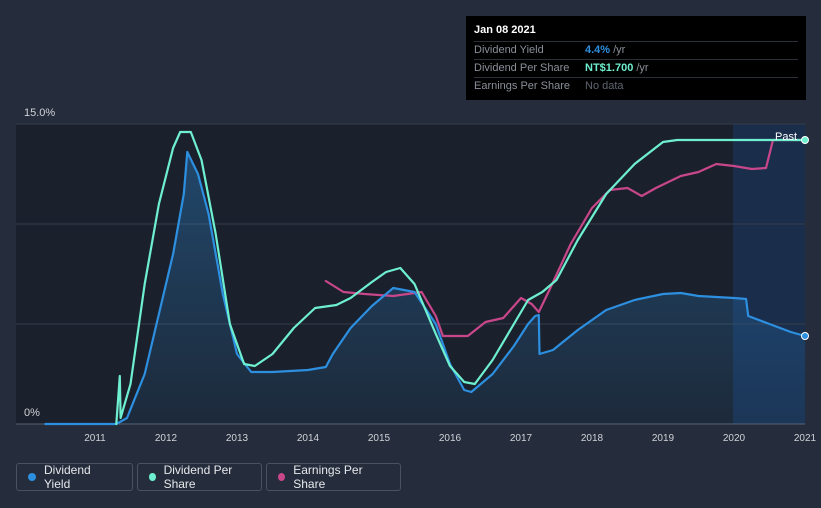 The height and width of the screenshot is (508, 821). What do you see at coordinates (805, 336) in the screenshot?
I see `dividend-yield-marker` at bounding box center [805, 336].